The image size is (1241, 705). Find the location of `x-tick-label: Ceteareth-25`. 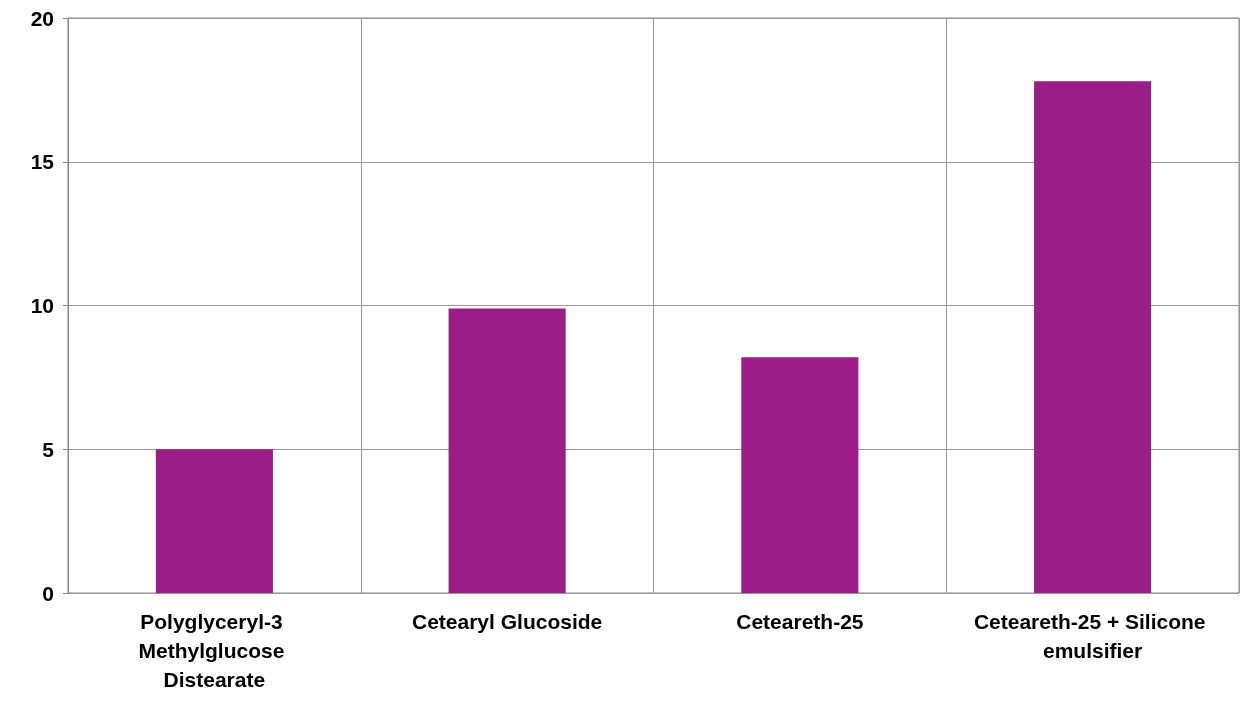

x-tick-label: Ceteareth-25 is located at coordinates (800, 621).